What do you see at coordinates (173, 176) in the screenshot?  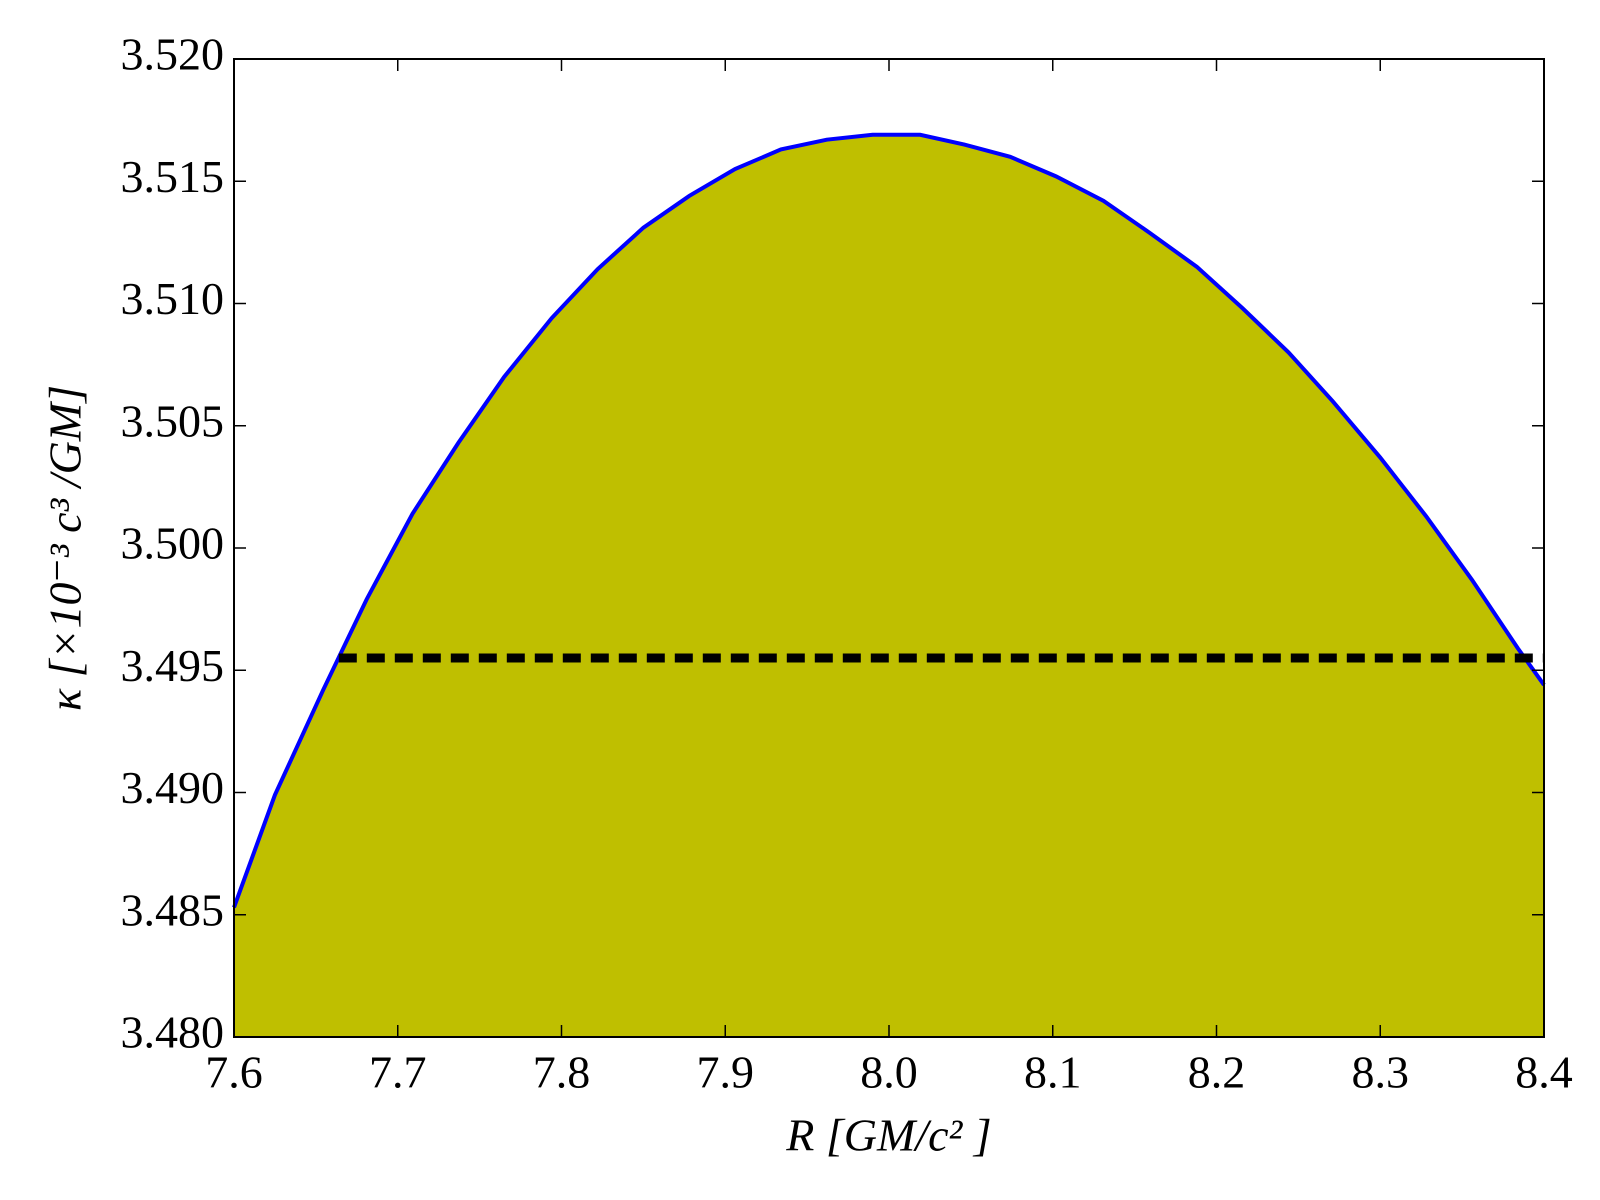 I see `y-tick-label: 3.515` at bounding box center [173, 176].